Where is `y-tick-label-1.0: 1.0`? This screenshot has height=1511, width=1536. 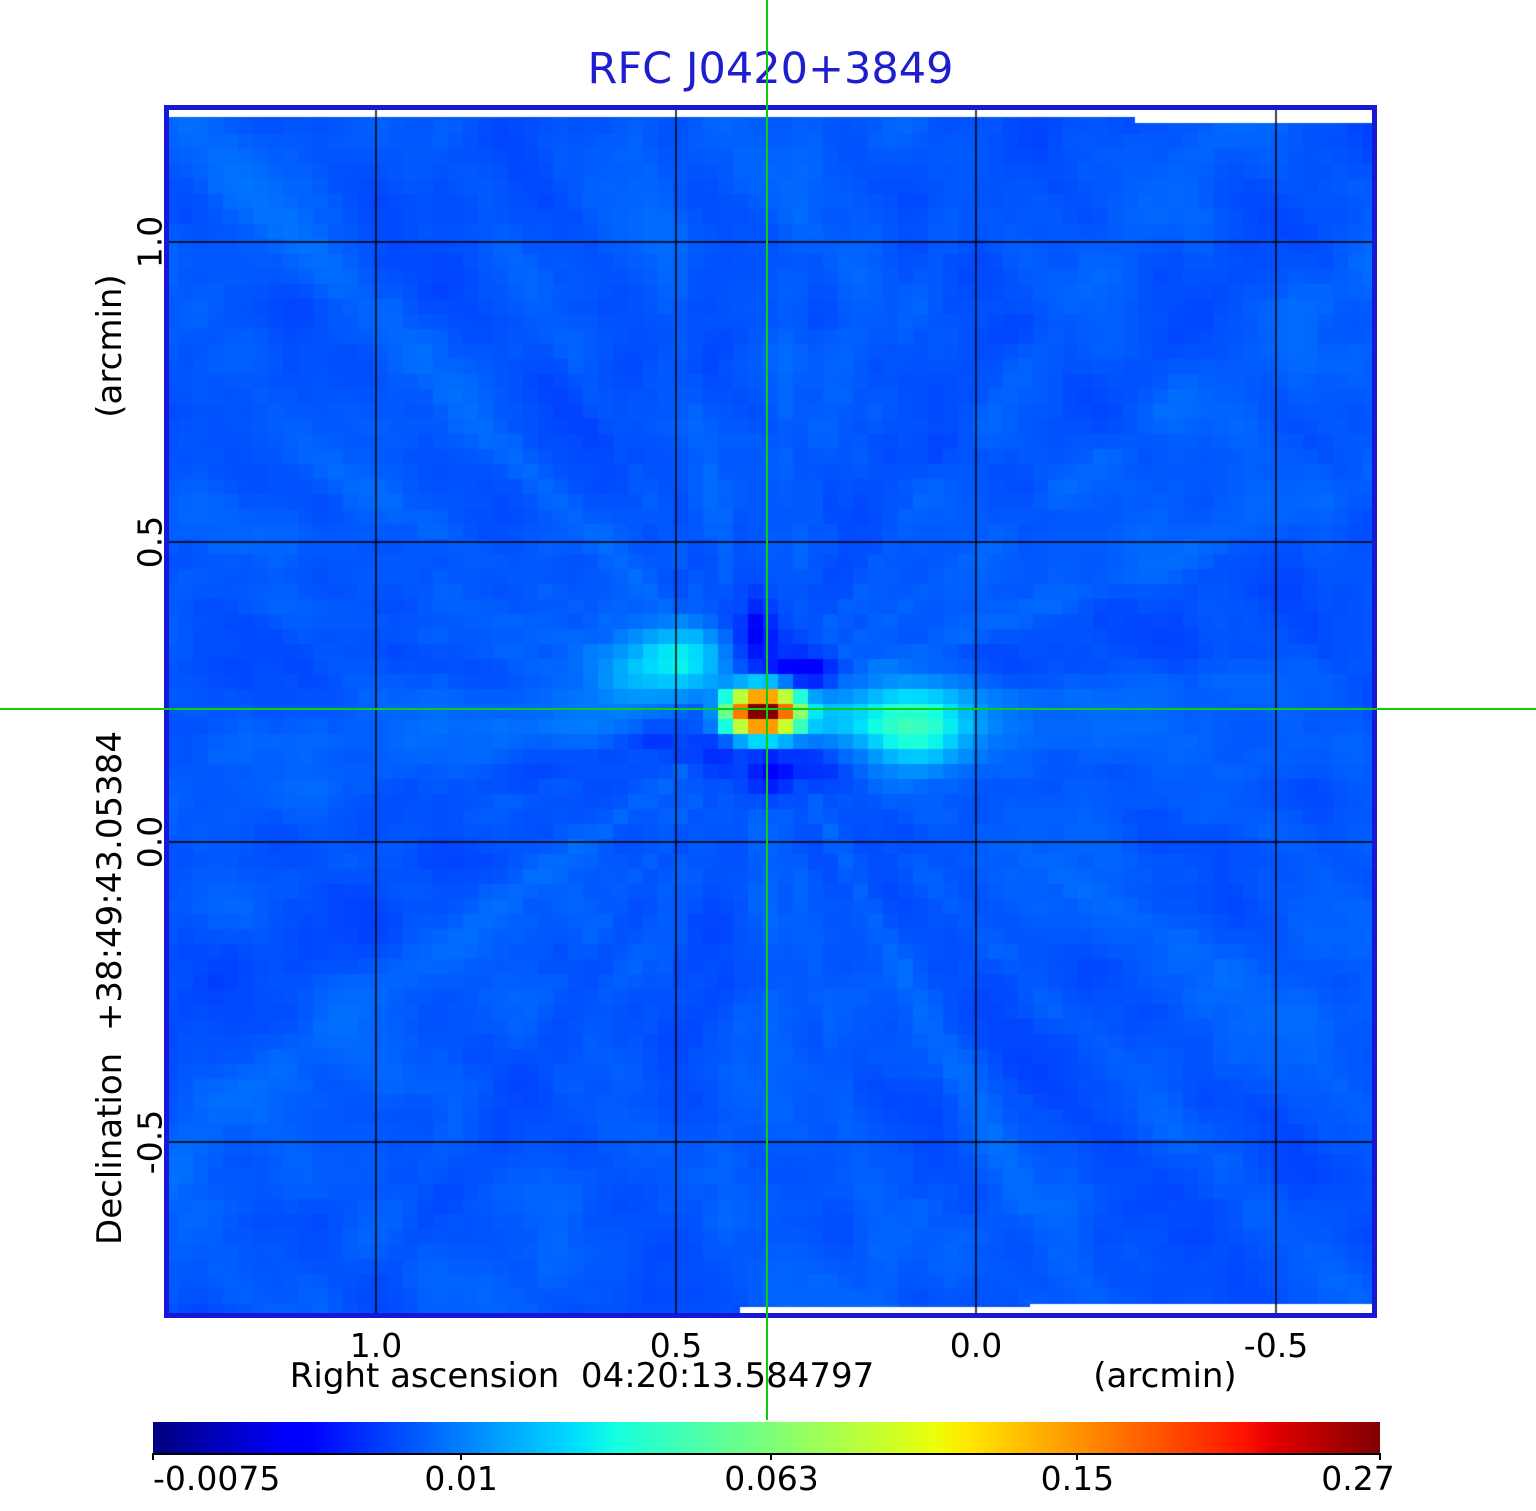
y-tick-label-1.0: 1.0 is located at coordinates (150, 242).